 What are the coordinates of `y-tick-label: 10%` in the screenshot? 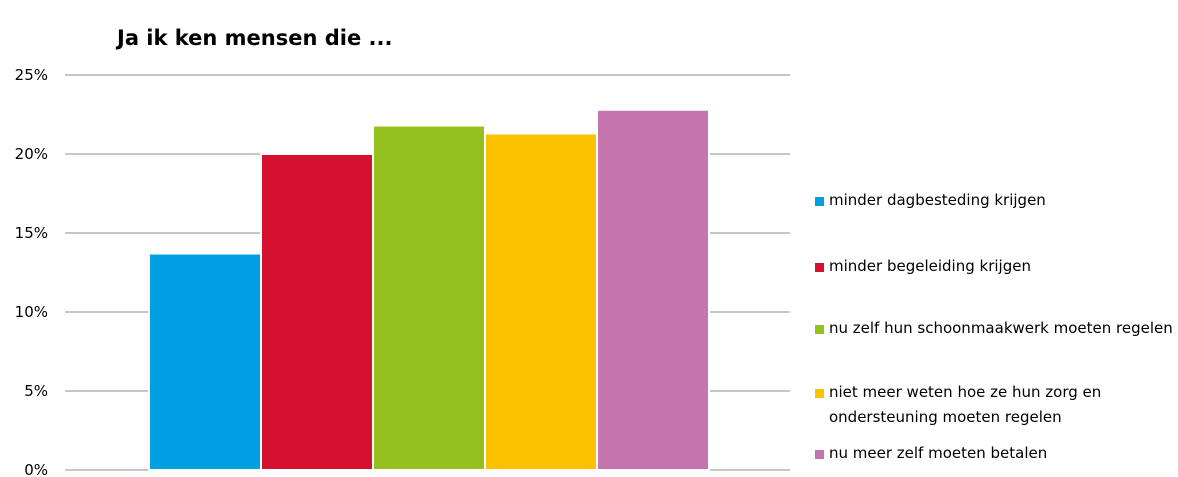 It's located at (31, 312).